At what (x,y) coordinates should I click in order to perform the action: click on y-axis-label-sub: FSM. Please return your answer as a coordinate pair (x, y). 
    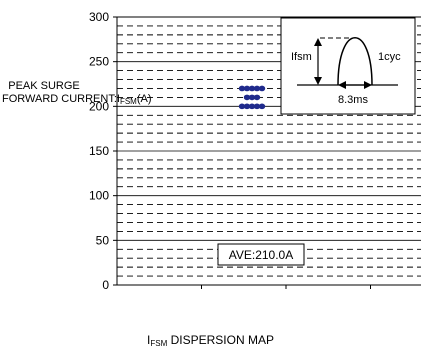
    Looking at the image, I should click on (128, 101).